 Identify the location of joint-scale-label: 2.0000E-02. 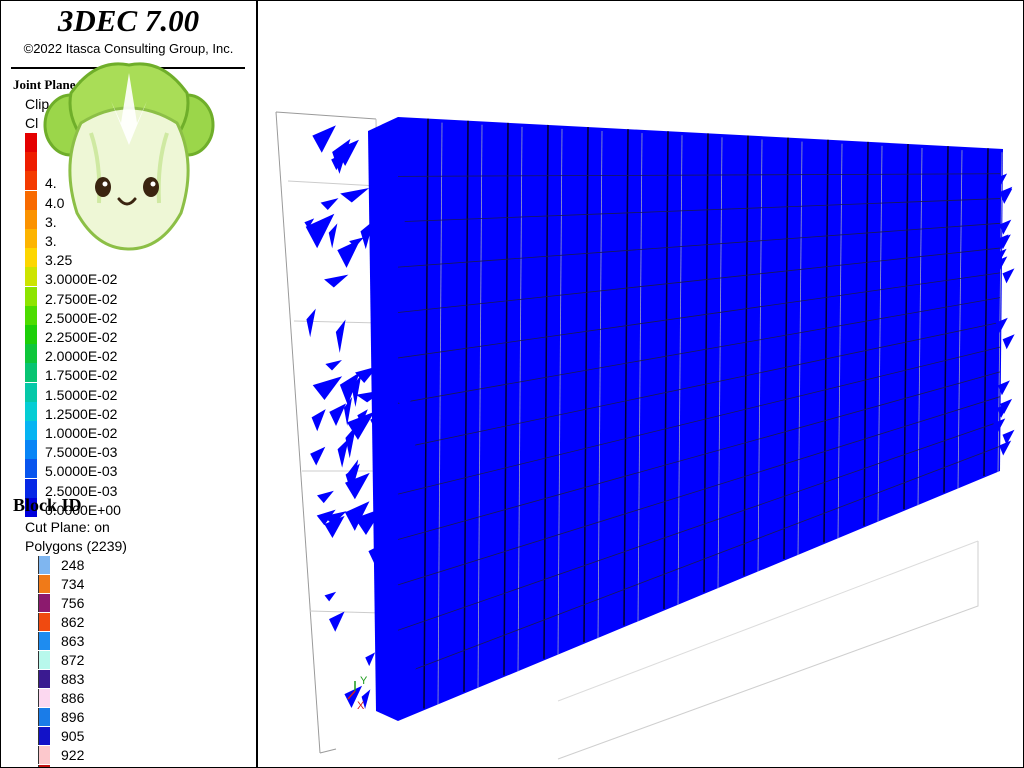
(81, 356).